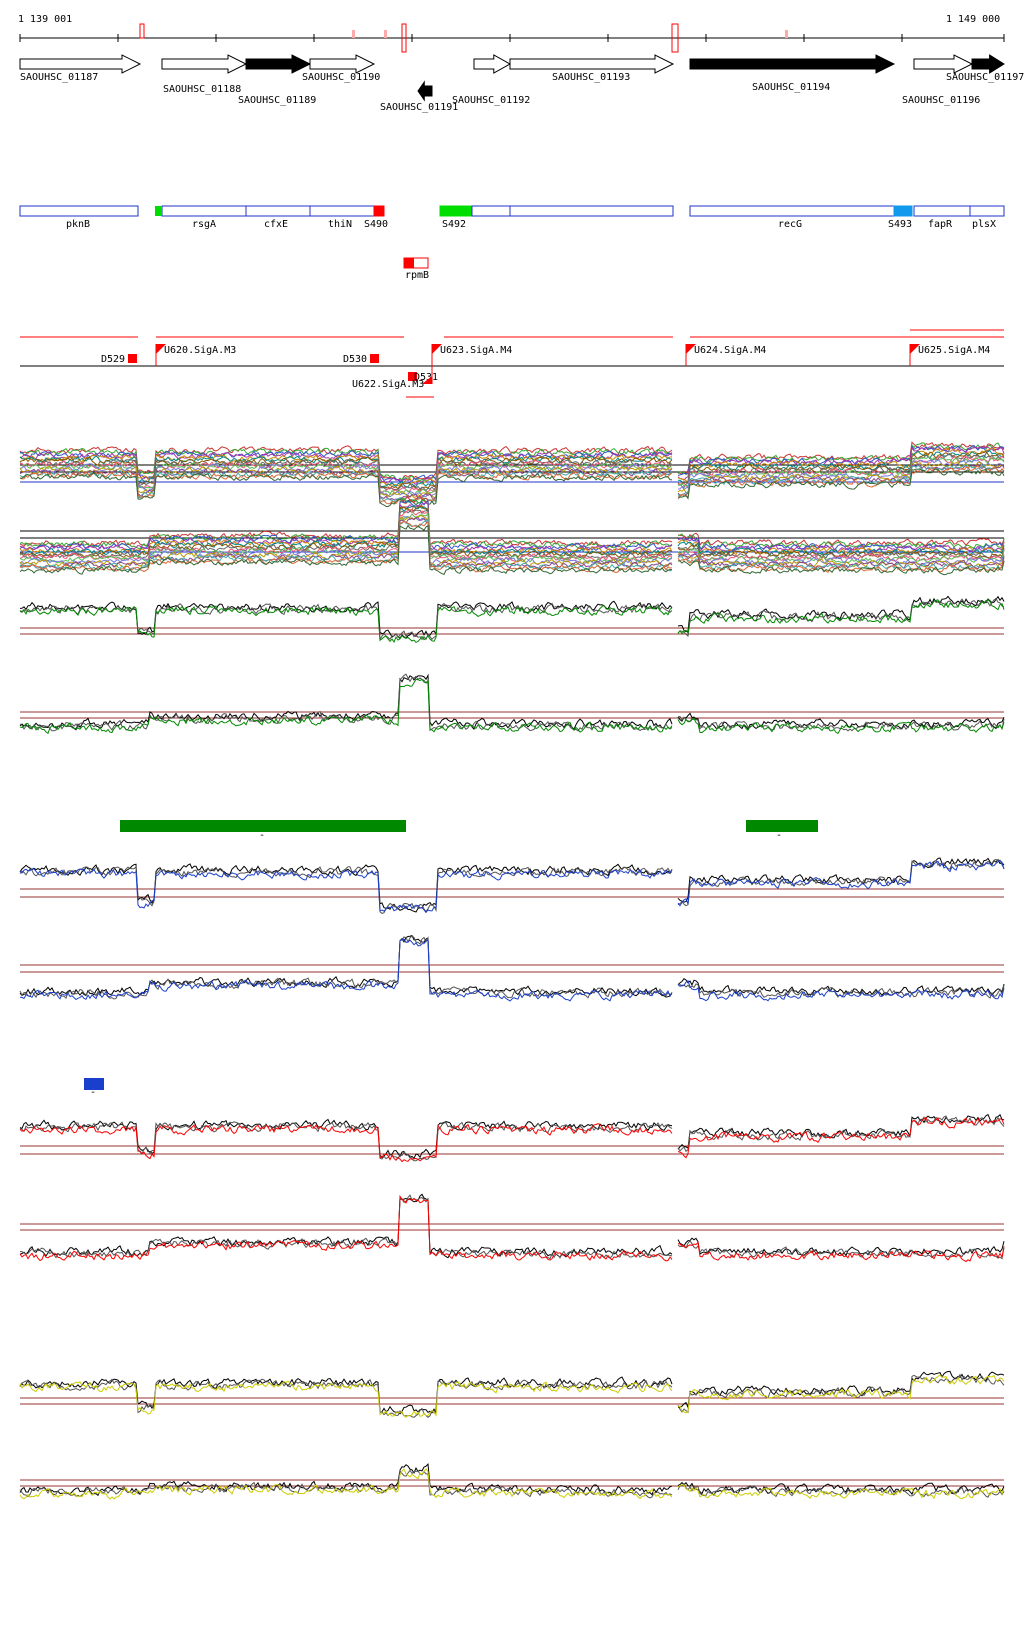 This screenshot has width=1024, height=1640. What do you see at coordinates (158, 211) in the screenshot?
I see `annotation-small-green` at bounding box center [158, 211].